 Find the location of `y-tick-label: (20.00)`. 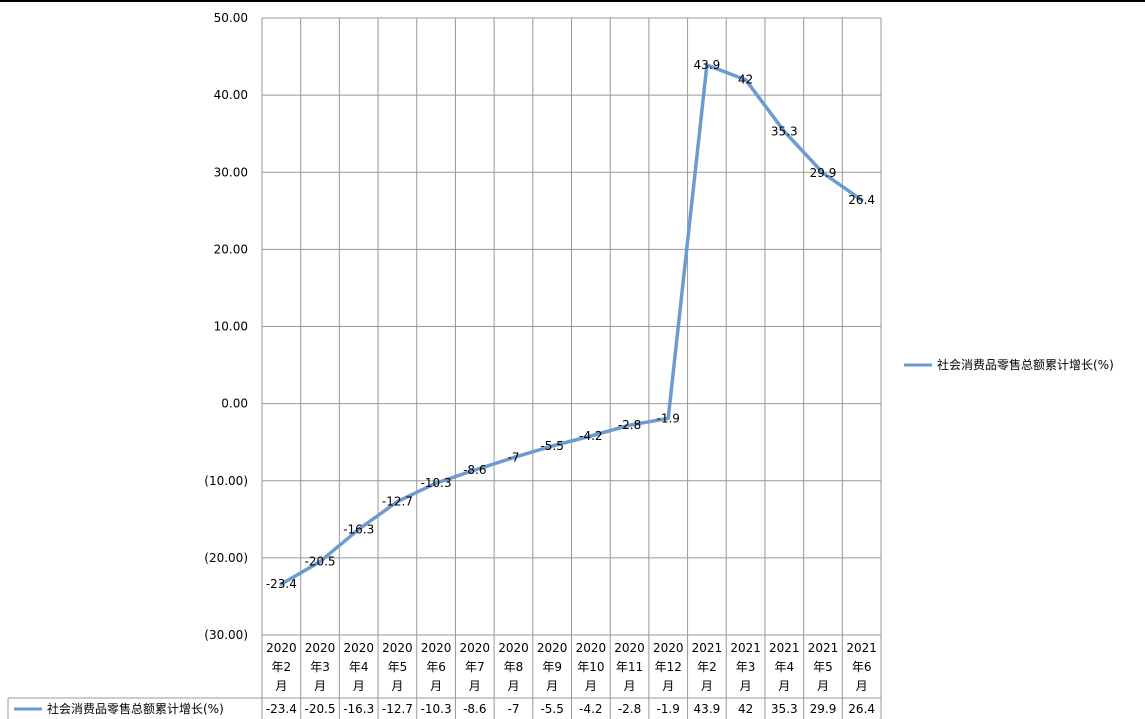

y-tick-label: (20.00) is located at coordinates (226, 558).